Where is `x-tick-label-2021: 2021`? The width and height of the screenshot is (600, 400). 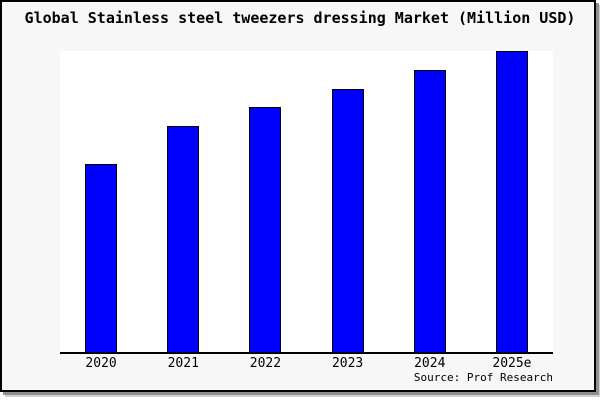 x-tick-label-2021: 2021 is located at coordinates (183, 363).